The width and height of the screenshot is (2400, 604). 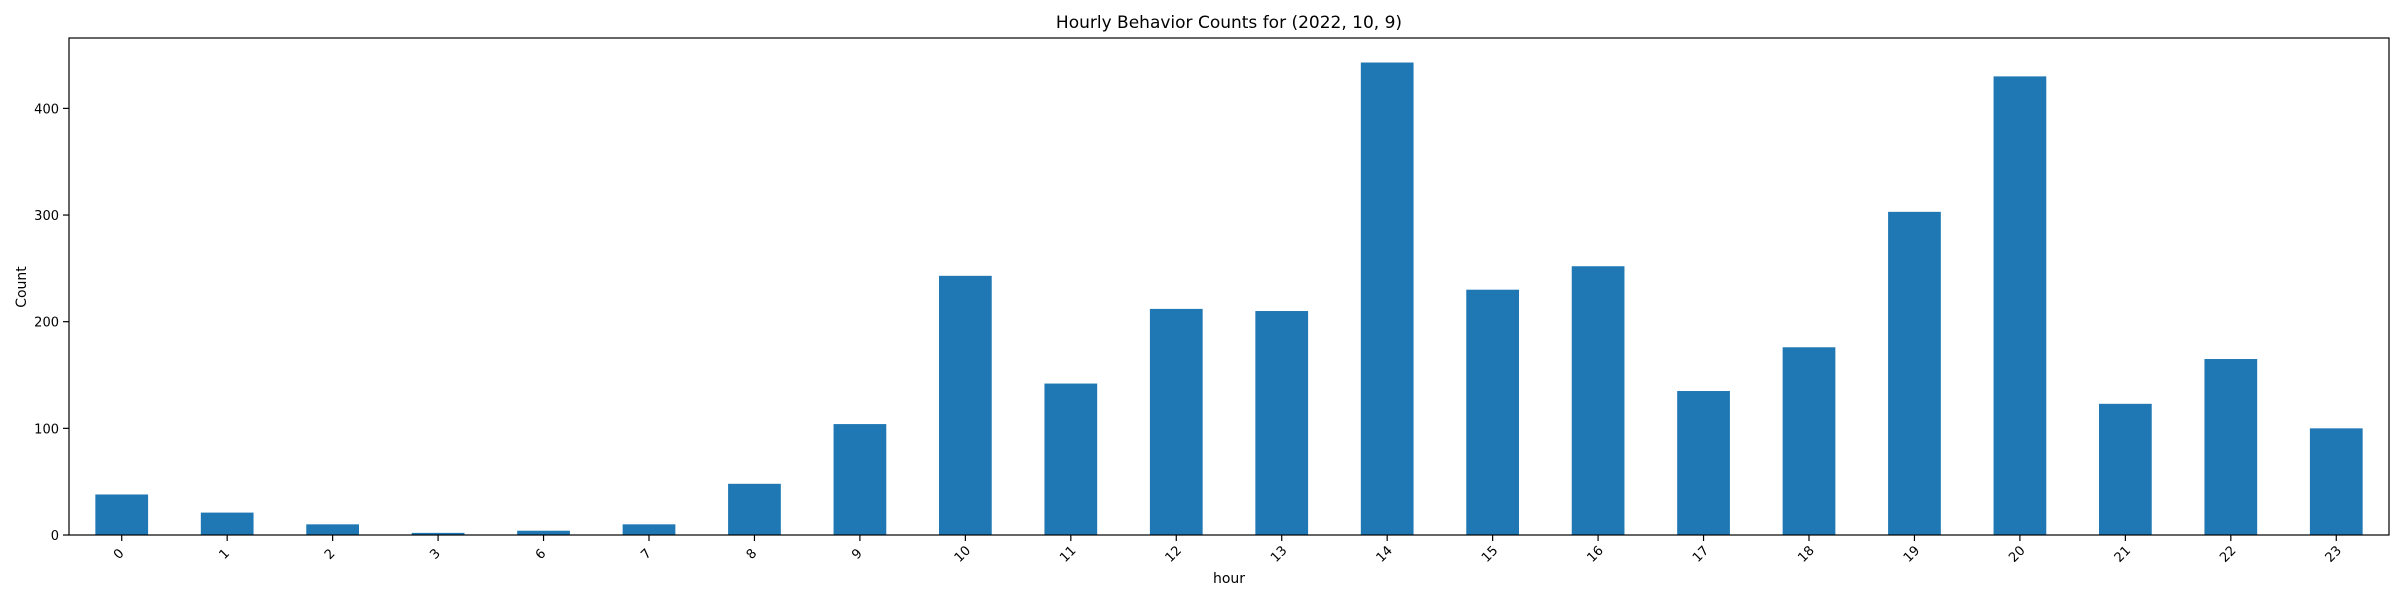 What do you see at coordinates (46, 323) in the screenshot?
I see `y-tick-label: 200` at bounding box center [46, 323].